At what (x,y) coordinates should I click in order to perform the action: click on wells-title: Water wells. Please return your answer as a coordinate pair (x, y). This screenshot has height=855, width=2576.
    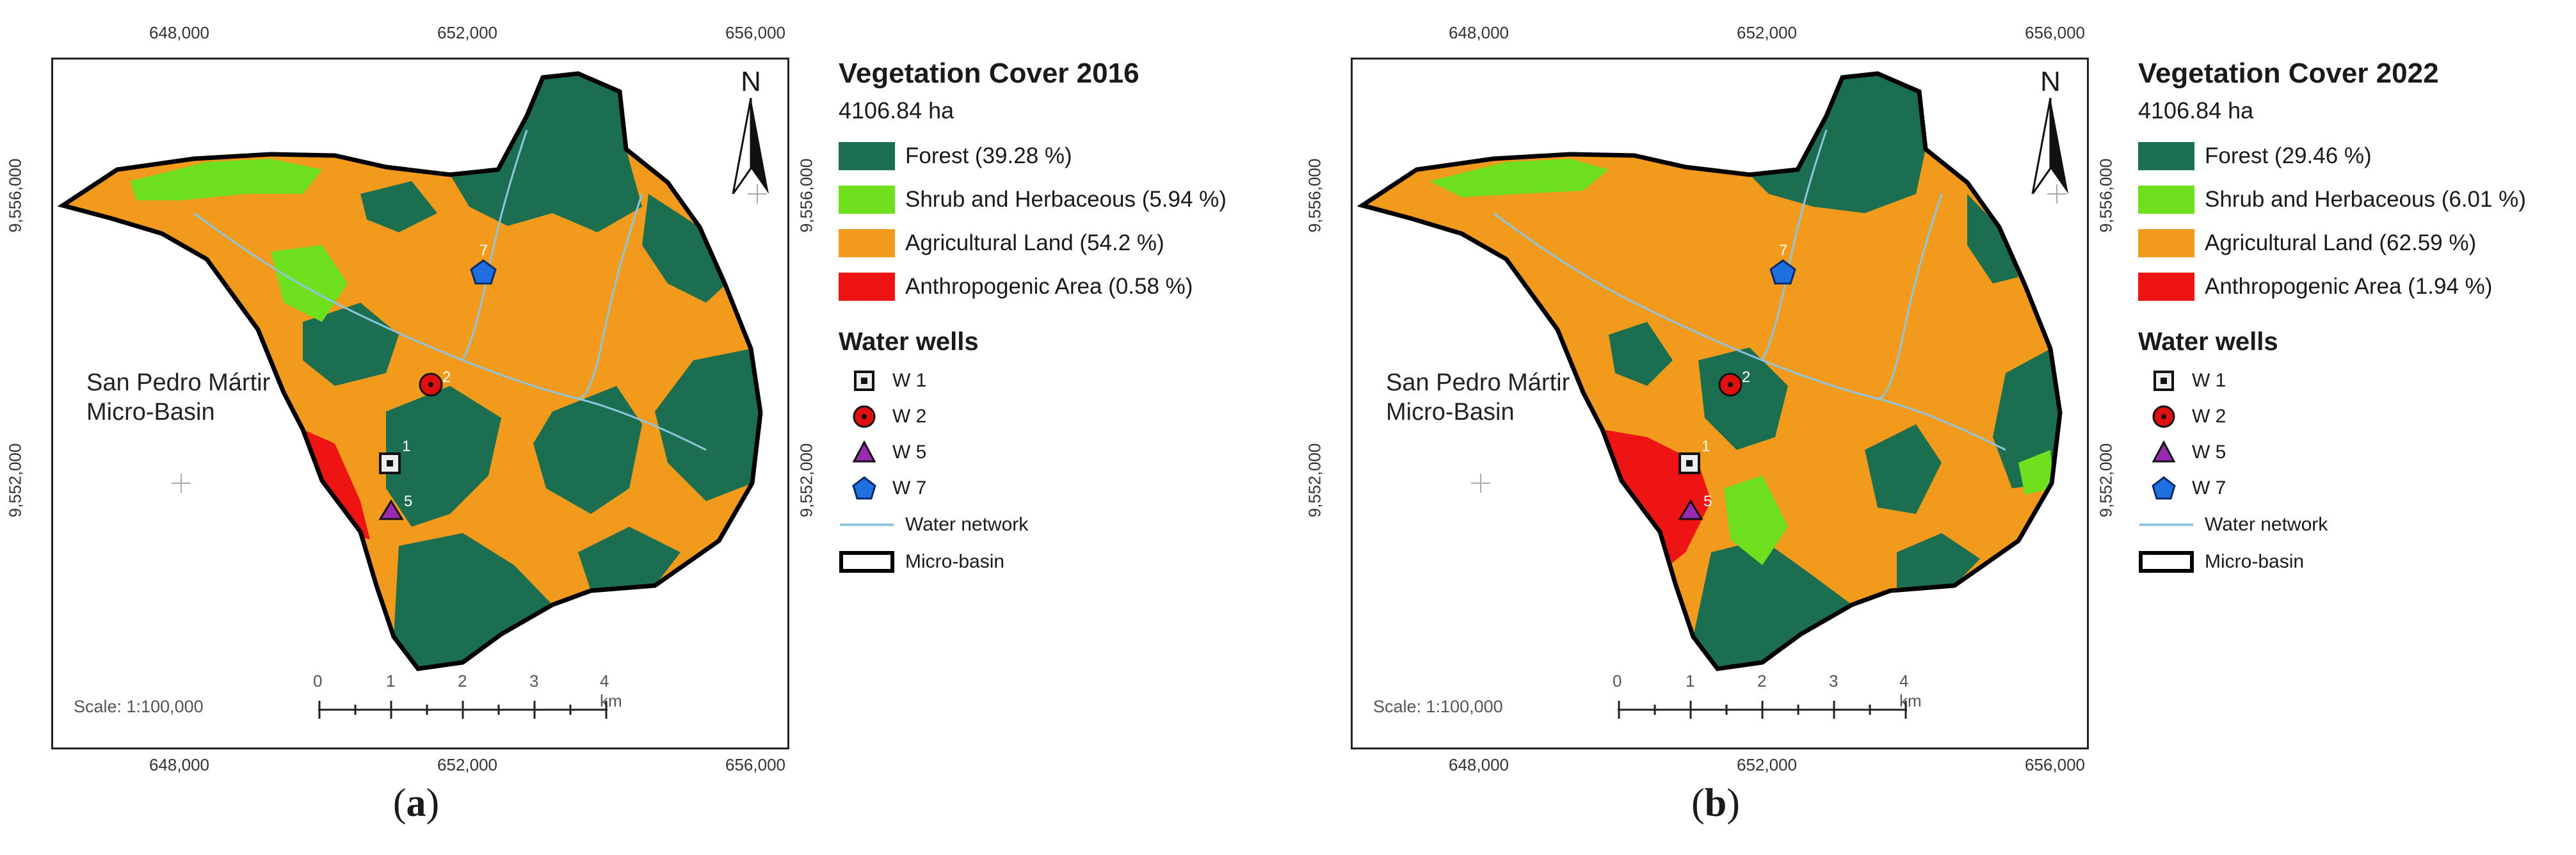
    Looking at the image, I should click on (909, 342).